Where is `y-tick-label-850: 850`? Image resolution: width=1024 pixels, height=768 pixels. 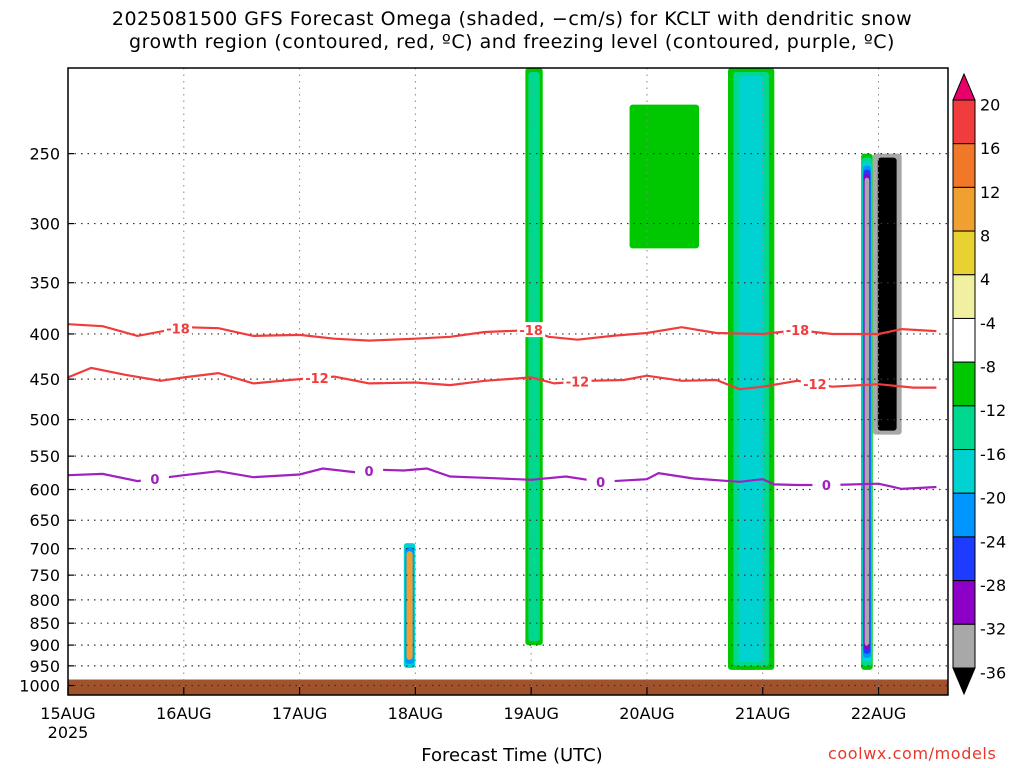
y-tick-label-850: 850 is located at coordinates (44, 623).